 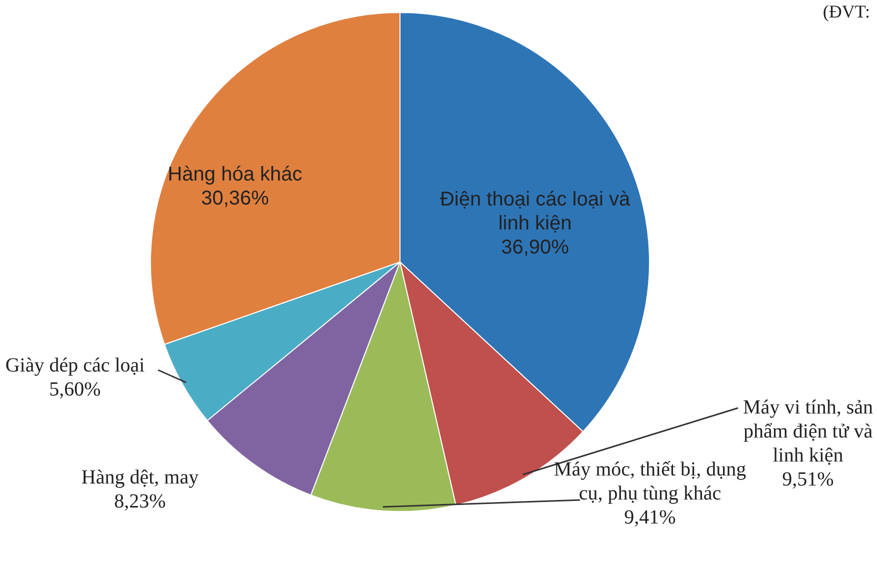 What do you see at coordinates (535, 247) in the screenshot?
I see `data-label: 36,90%` at bounding box center [535, 247].